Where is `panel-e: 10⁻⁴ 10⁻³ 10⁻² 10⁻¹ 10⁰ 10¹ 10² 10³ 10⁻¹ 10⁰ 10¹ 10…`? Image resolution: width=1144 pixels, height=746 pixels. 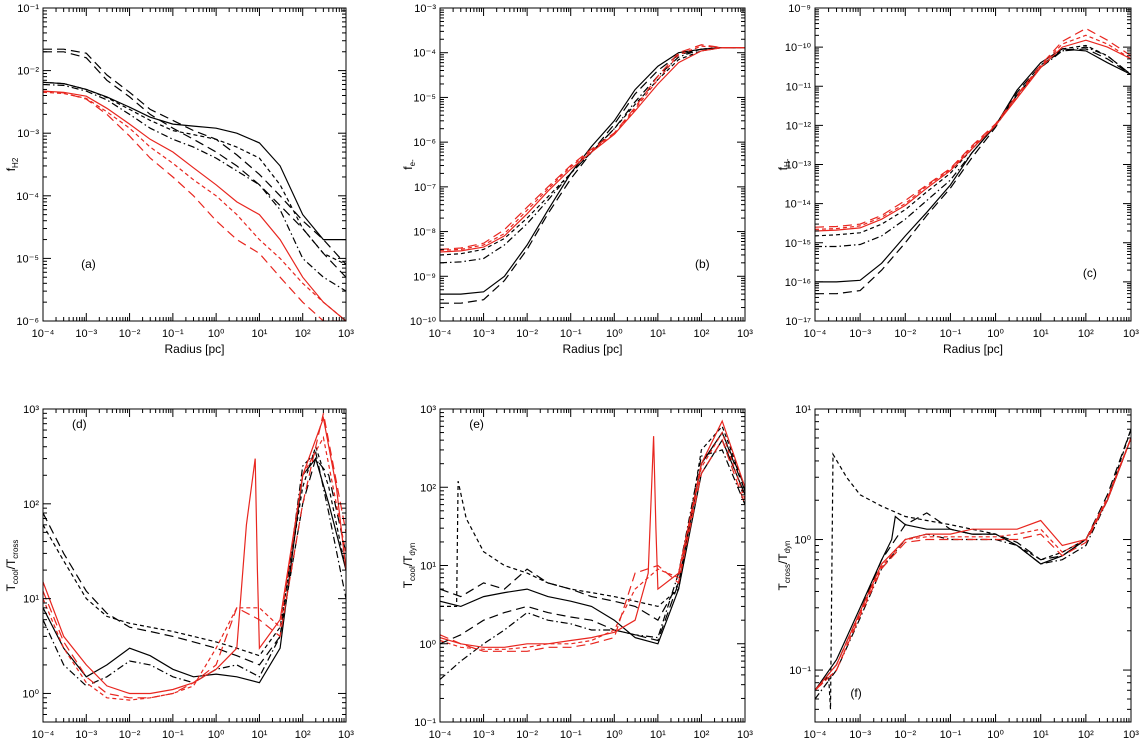 panel-e: 10⁻⁴ 10⁻³ 10⁻² 10⁻¹ 10⁰ 10¹ 10² 10³ 10⁻¹ 10⁰ 10¹ 10… is located at coordinates (577, 575).